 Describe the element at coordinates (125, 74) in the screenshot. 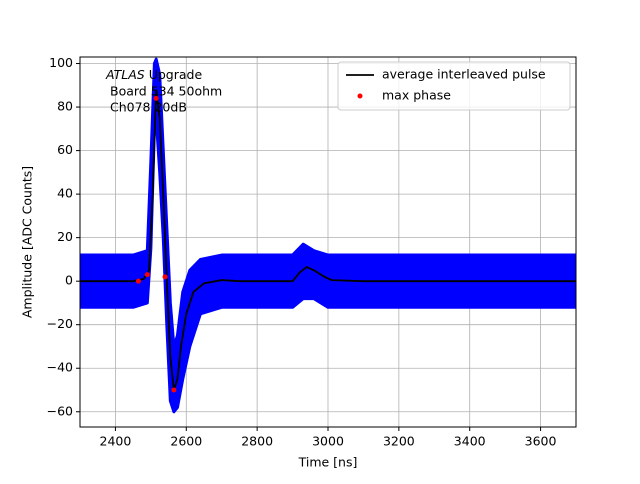

I see `annotation-experiment: ATLAS` at that location.